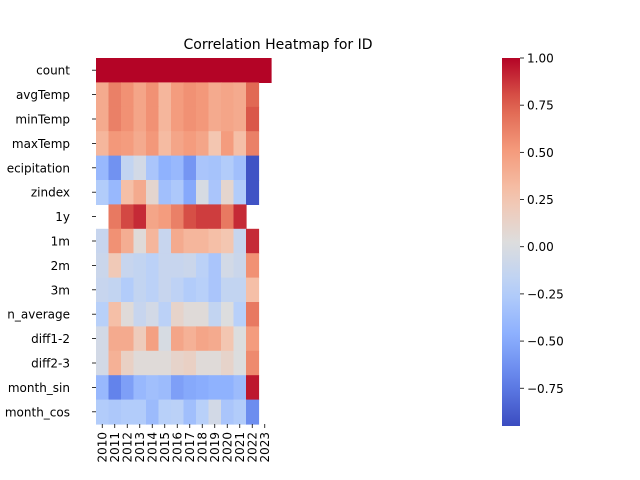 The image size is (640, 480). I want to click on y-tick-label: maxTemp, so click(41, 144).